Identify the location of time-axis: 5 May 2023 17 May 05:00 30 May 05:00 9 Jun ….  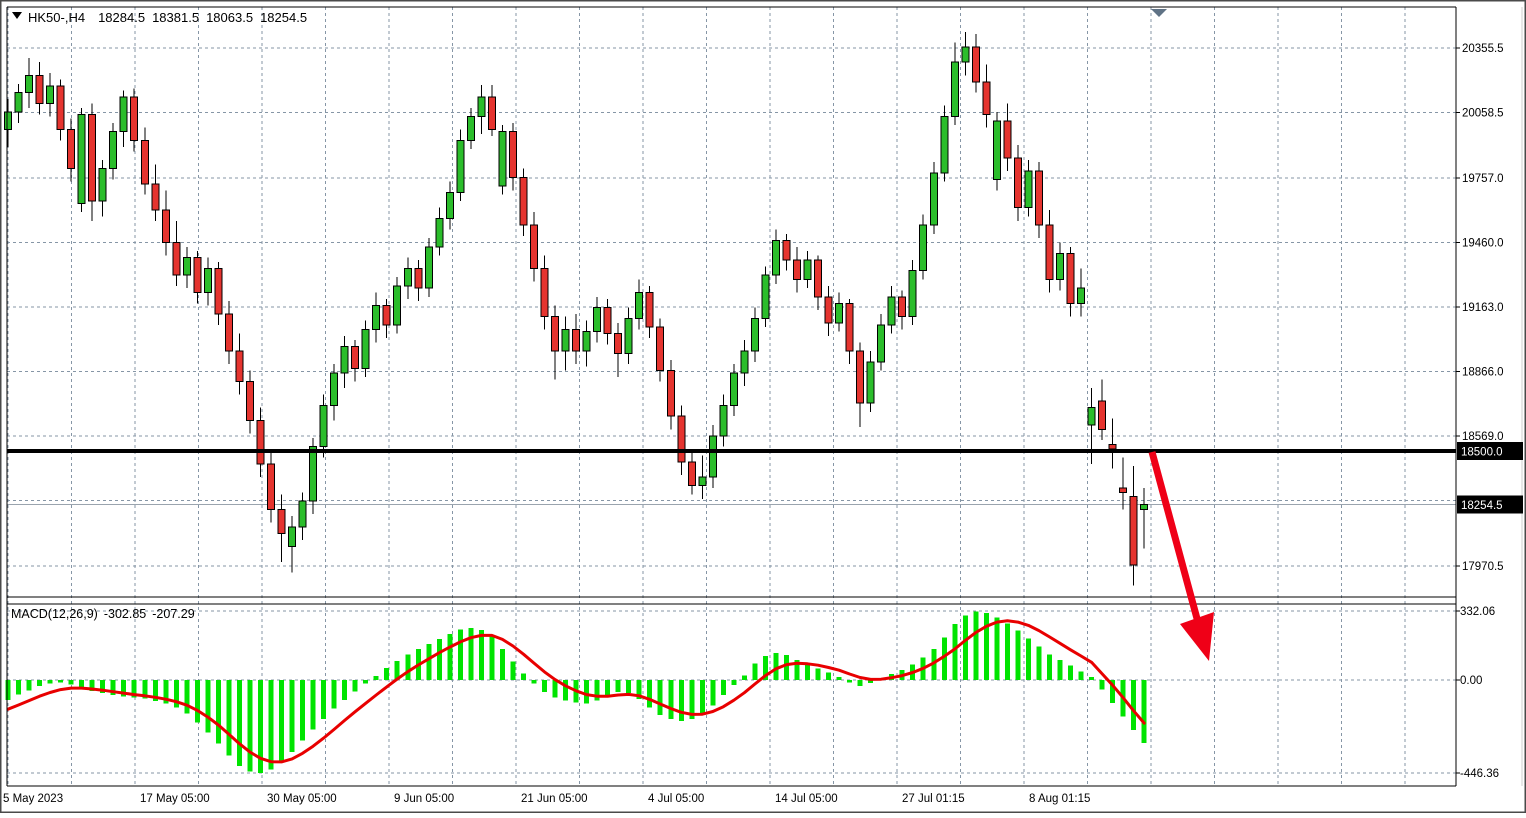
(546, 799).